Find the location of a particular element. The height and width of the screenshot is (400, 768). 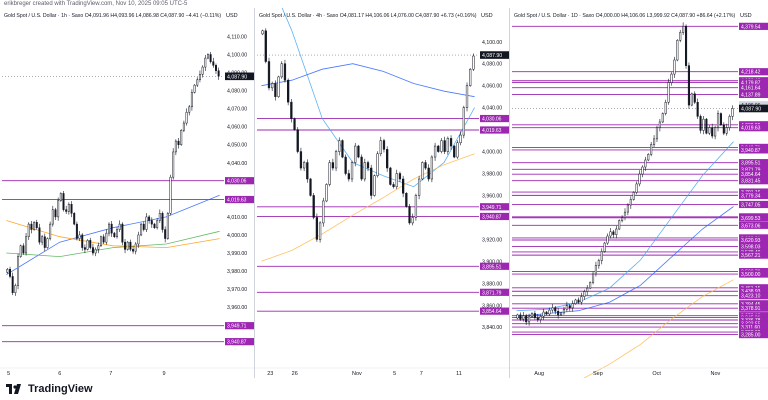

y-tick-label: 3,960.00 is located at coordinates (237, 308).